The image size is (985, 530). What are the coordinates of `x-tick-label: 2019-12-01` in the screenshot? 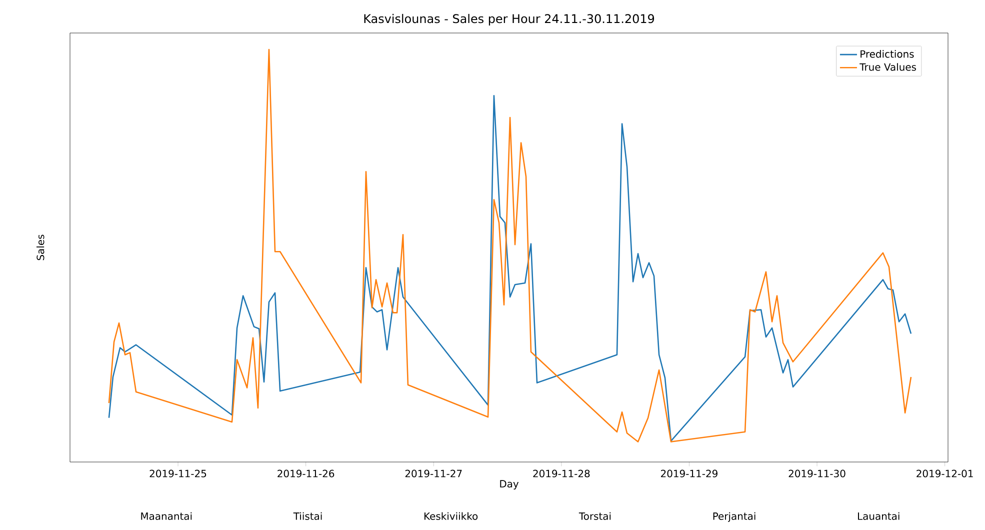 It's located at (944, 474).